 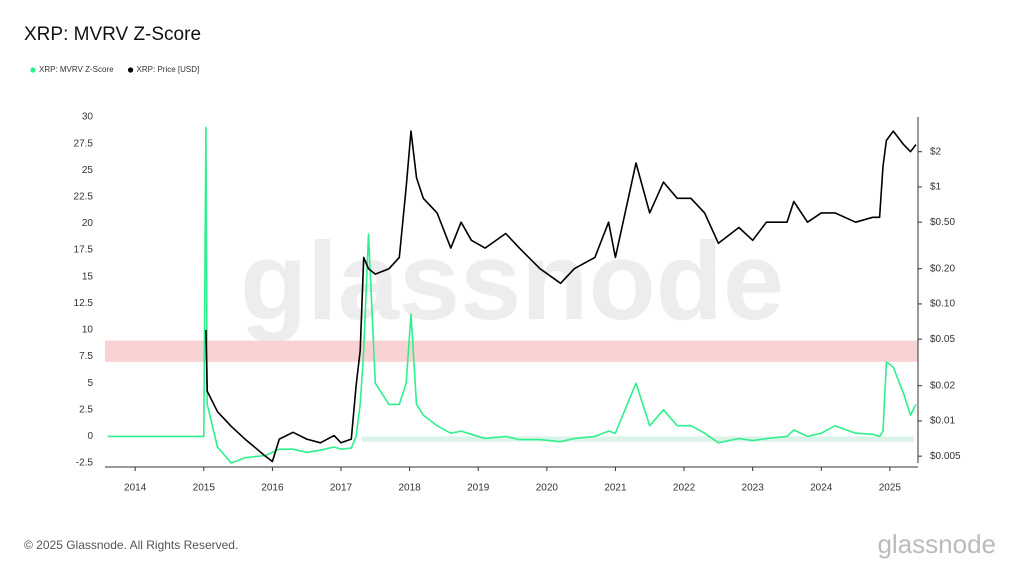 I want to click on x-tick-label: 2017, so click(x=341, y=488).